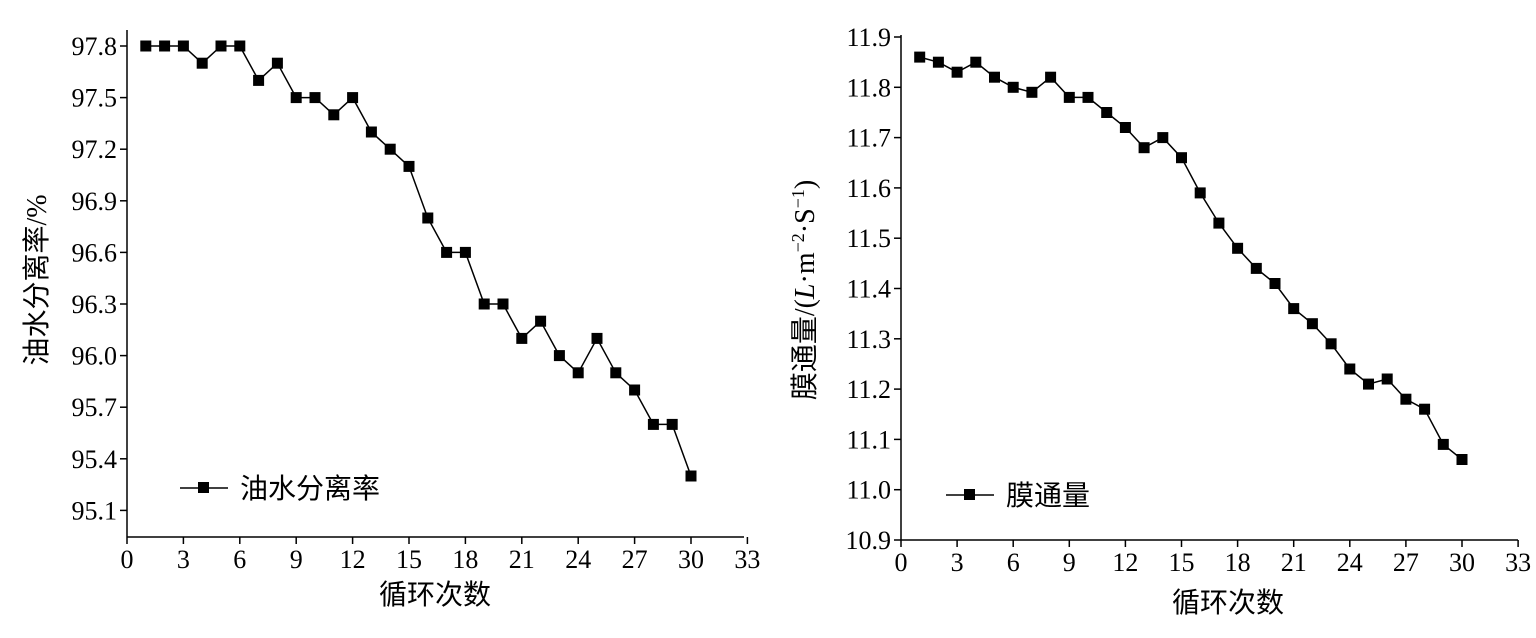 The height and width of the screenshot is (638, 1536). I want to click on right-y-tick-label: 11.5, so click(868, 238).